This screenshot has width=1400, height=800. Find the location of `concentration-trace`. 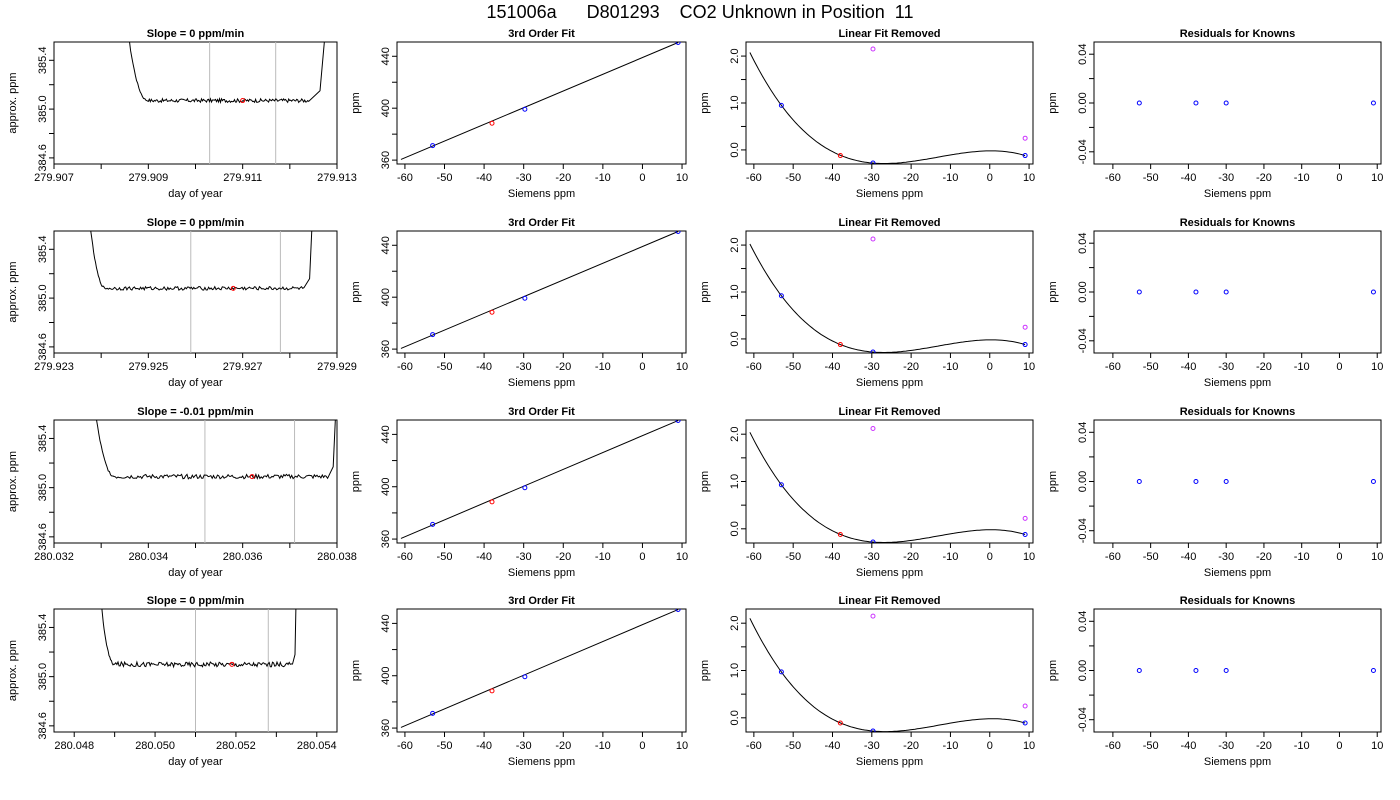

concentration-trace is located at coordinates (201, 261).